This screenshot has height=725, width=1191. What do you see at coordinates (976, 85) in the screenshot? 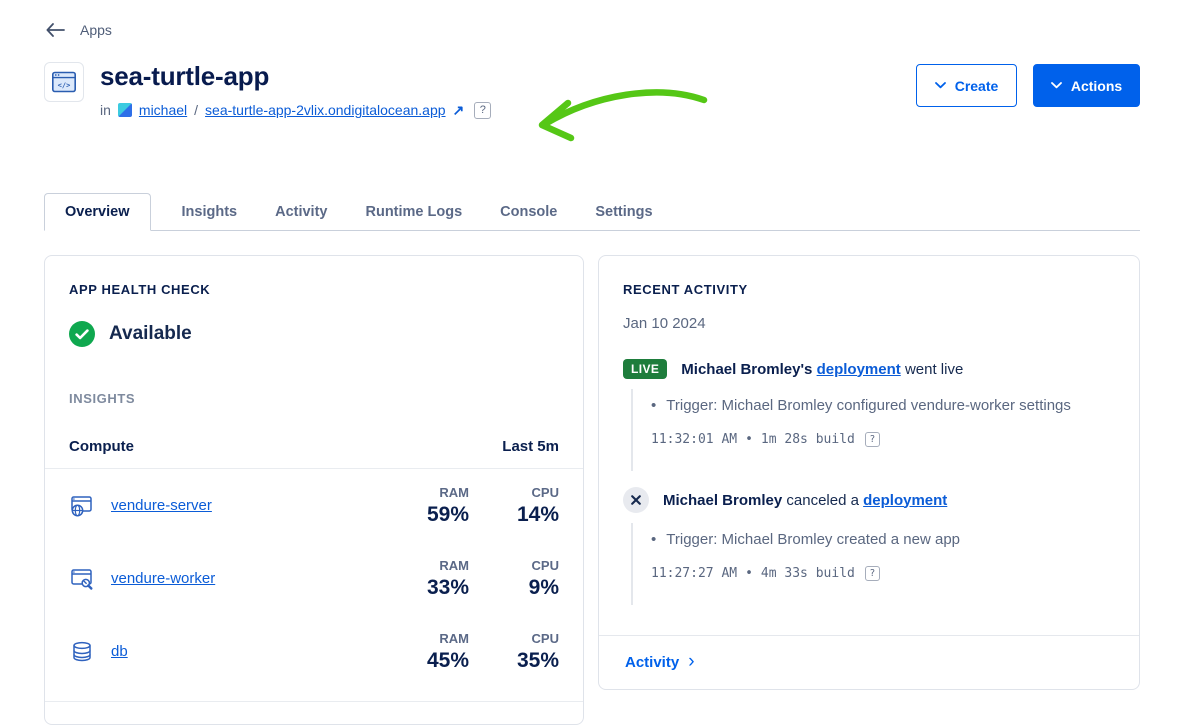
I see `create-button-label: Create` at bounding box center [976, 85].